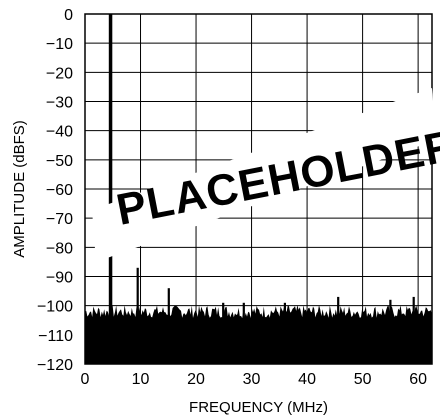 The width and height of the screenshot is (440, 419). I want to click on y-tick-label: −10, so click(59, 44).